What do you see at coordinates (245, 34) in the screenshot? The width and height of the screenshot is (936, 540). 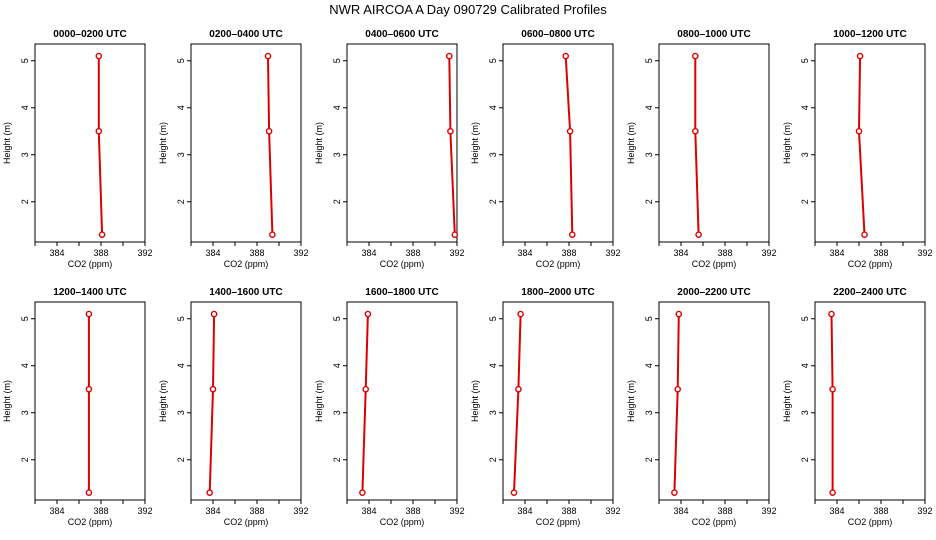 I see `panel-title: 0200–0400 UTC` at bounding box center [245, 34].